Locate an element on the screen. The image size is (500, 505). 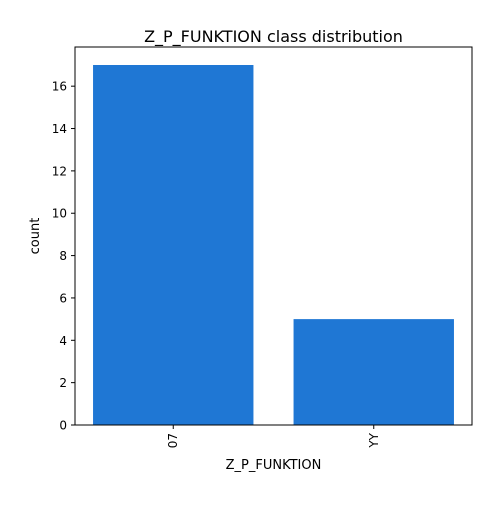
x-tick-label: 07 is located at coordinates (173, 440).